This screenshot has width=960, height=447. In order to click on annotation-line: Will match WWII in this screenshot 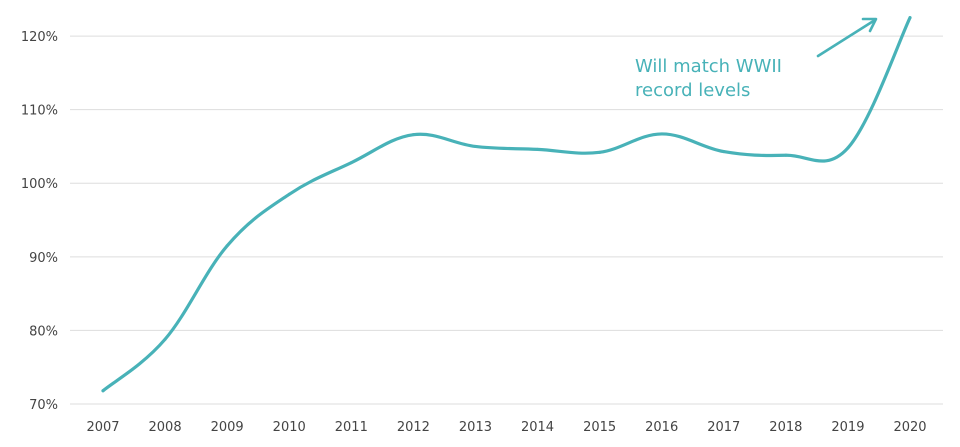, I will do `click(708, 66)`.